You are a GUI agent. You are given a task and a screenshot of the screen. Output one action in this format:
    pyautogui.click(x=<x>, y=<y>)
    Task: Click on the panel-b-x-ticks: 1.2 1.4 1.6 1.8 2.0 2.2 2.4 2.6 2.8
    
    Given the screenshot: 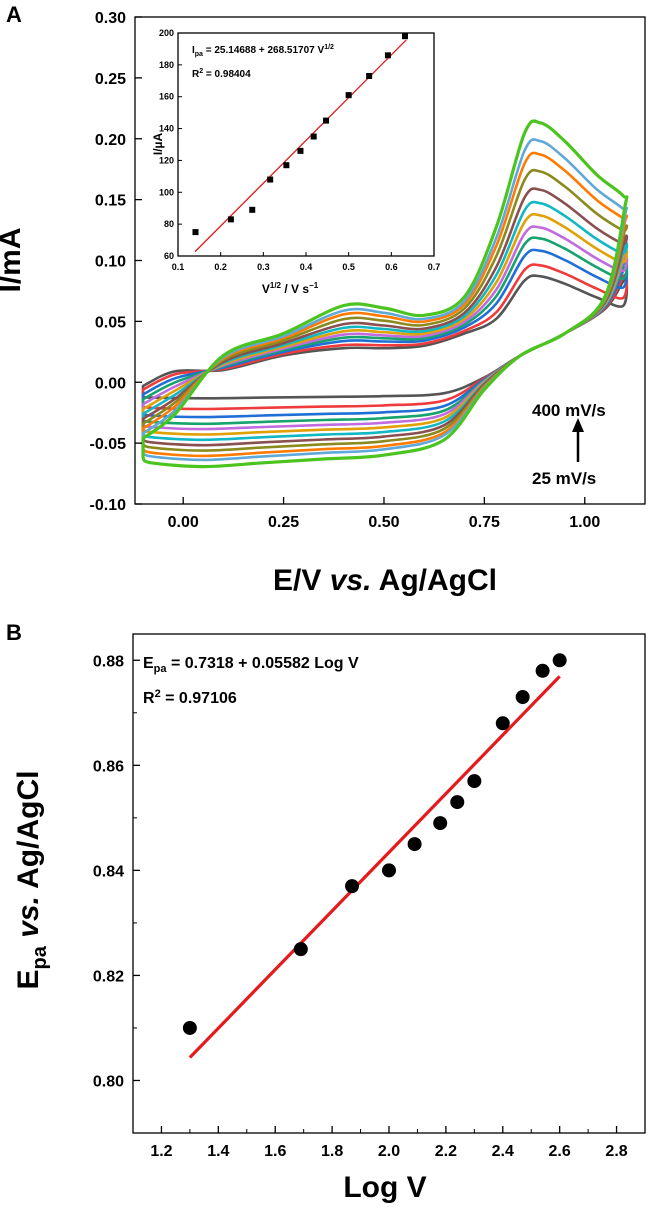 What is the action you would take?
    pyautogui.click(x=389, y=1143)
    